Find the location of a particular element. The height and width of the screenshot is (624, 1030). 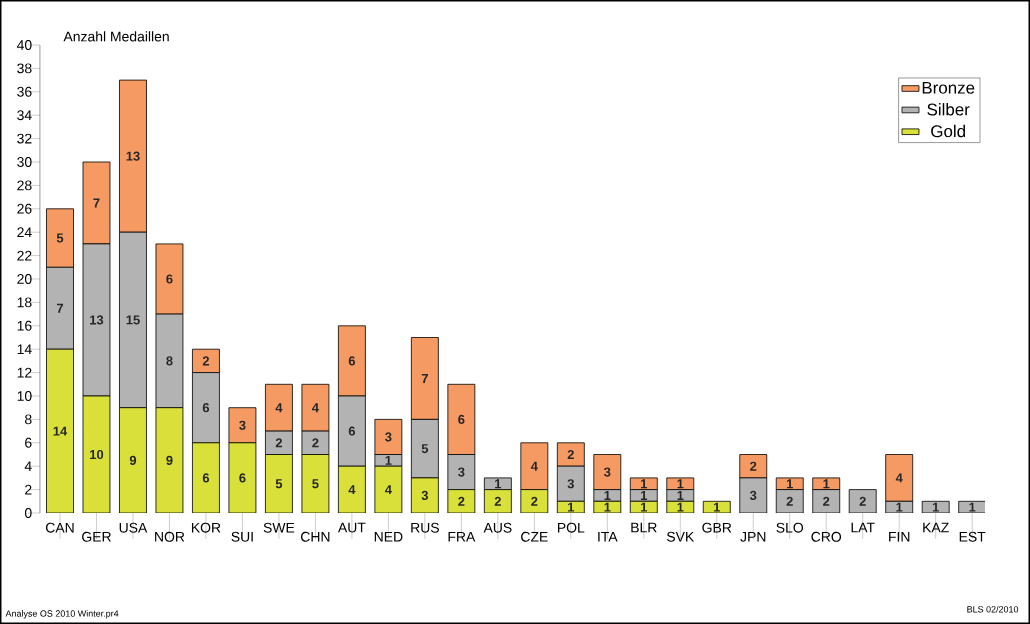

y-tick-label: 4 is located at coordinates (28, 466).